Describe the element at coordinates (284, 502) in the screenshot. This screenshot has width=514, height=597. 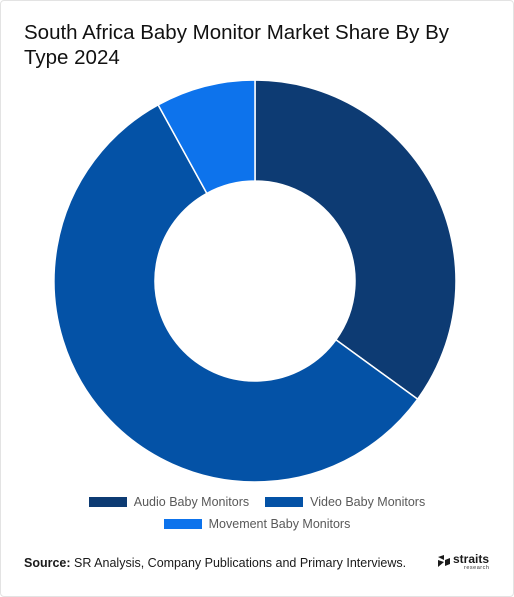
I see `legend-swatch-video` at that location.